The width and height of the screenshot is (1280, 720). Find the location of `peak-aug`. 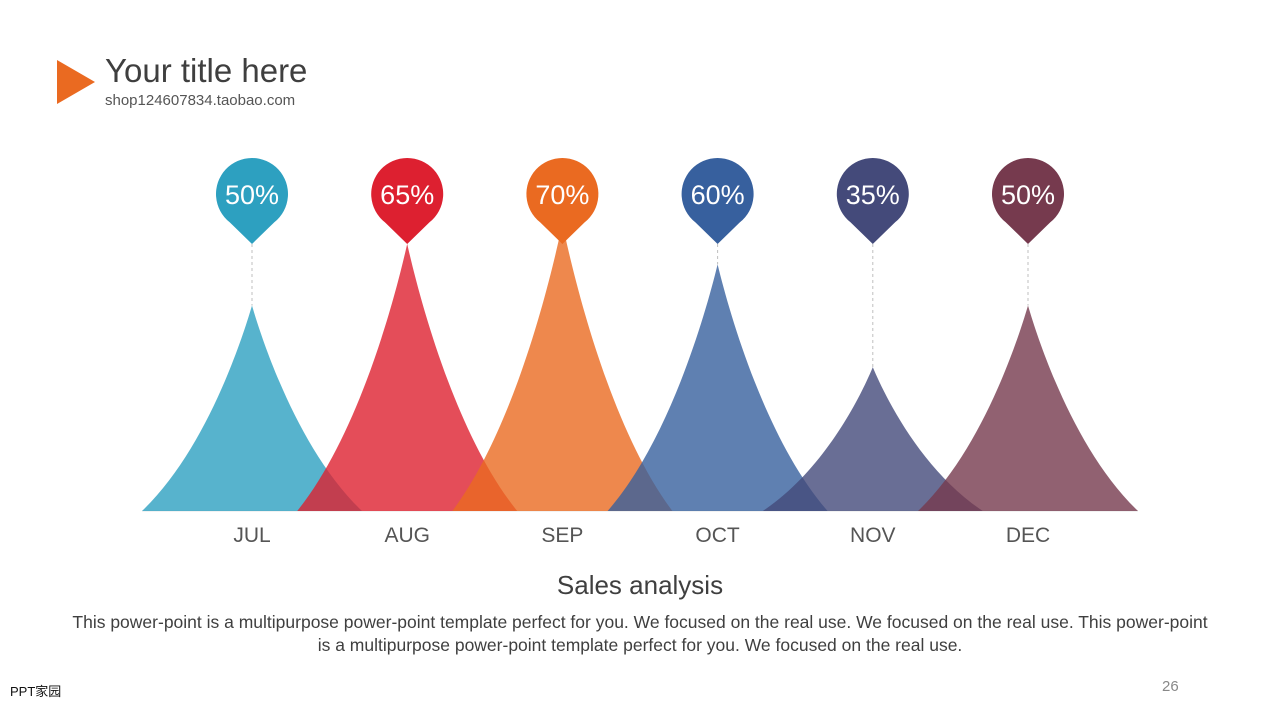

peak-aug is located at coordinates (407, 377).